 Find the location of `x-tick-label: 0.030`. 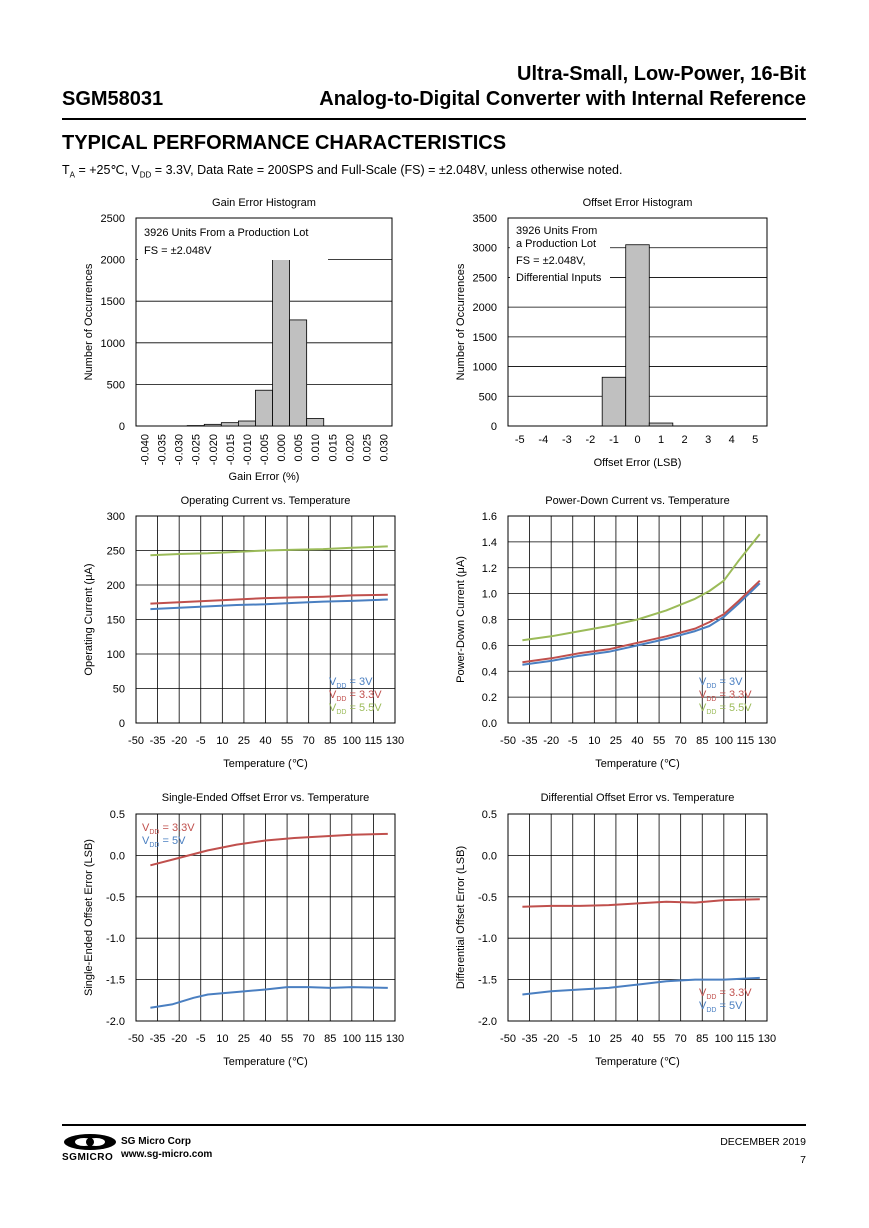

x-tick-label: 0.030 is located at coordinates (384, 448).